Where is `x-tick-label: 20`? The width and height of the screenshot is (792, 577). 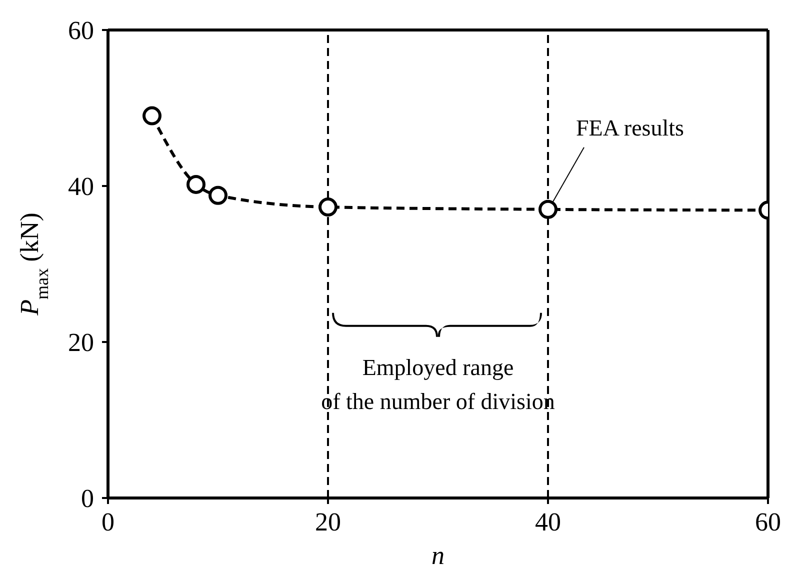 x-tick-label: 20 is located at coordinates (328, 521).